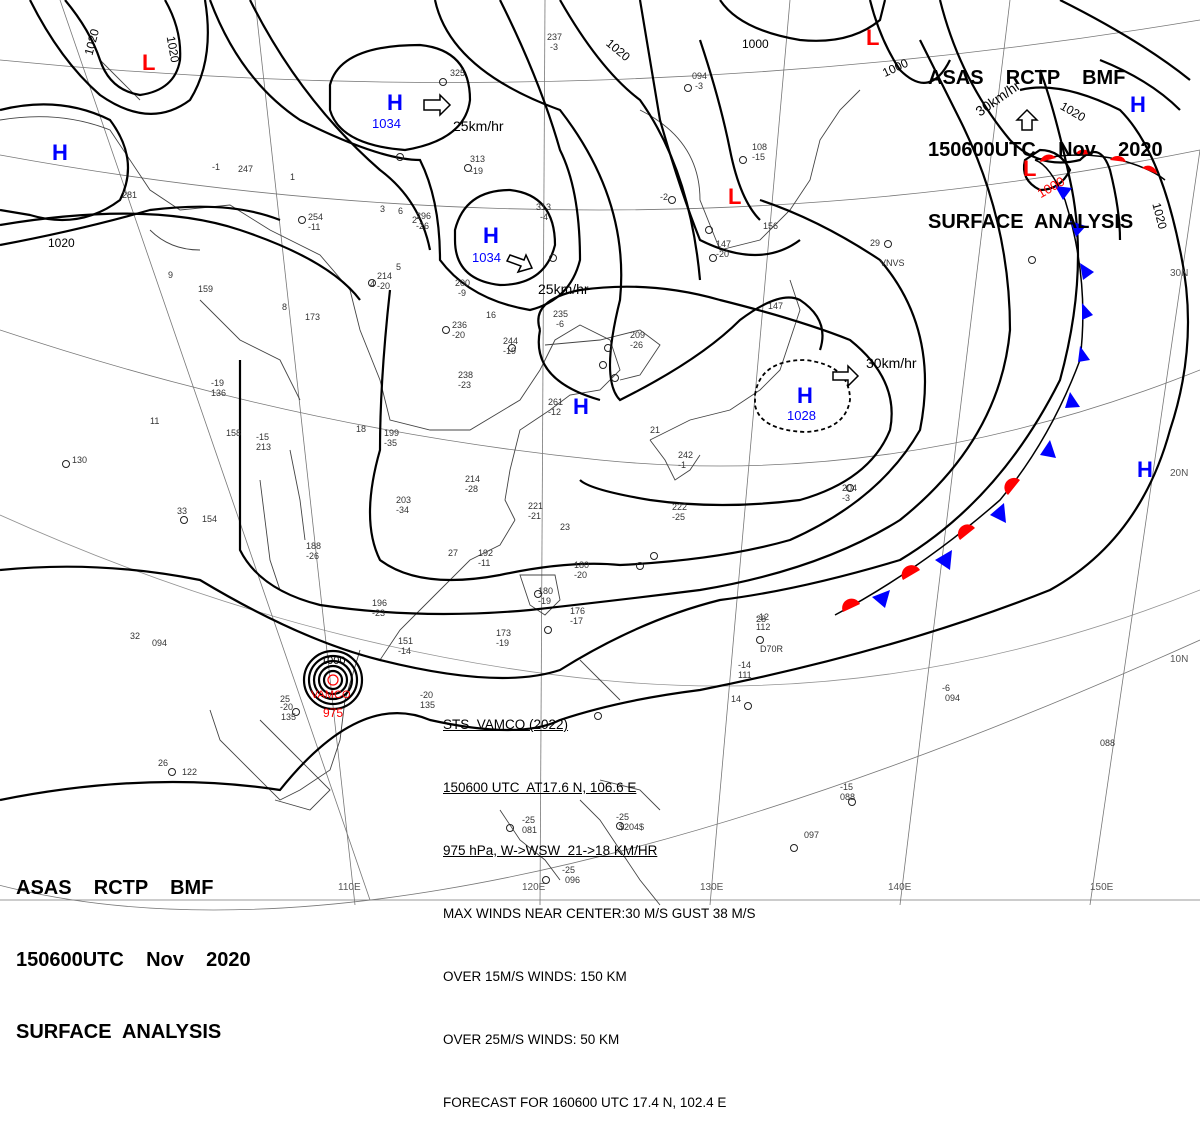 This screenshot has width=1200, height=1134. What do you see at coordinates (486, 257) in the screenshot?
I see `high-center-value: 1034` at bounding box center [486, 257].